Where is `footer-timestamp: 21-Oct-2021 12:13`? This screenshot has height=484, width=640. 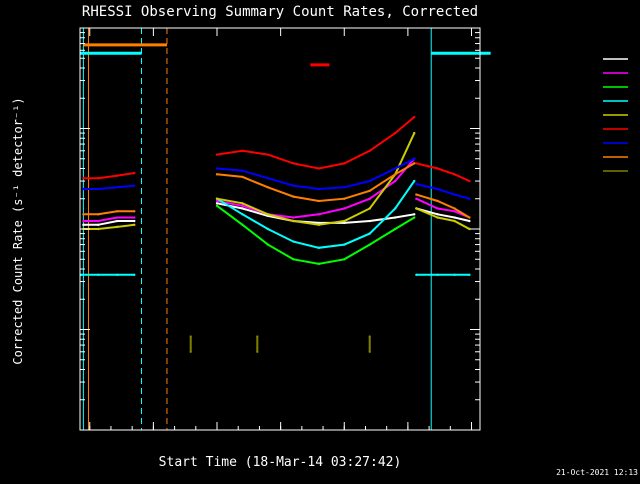 footer-timestamp: 21-Oct-2021 12:13 is located at coordinates (597, 472).